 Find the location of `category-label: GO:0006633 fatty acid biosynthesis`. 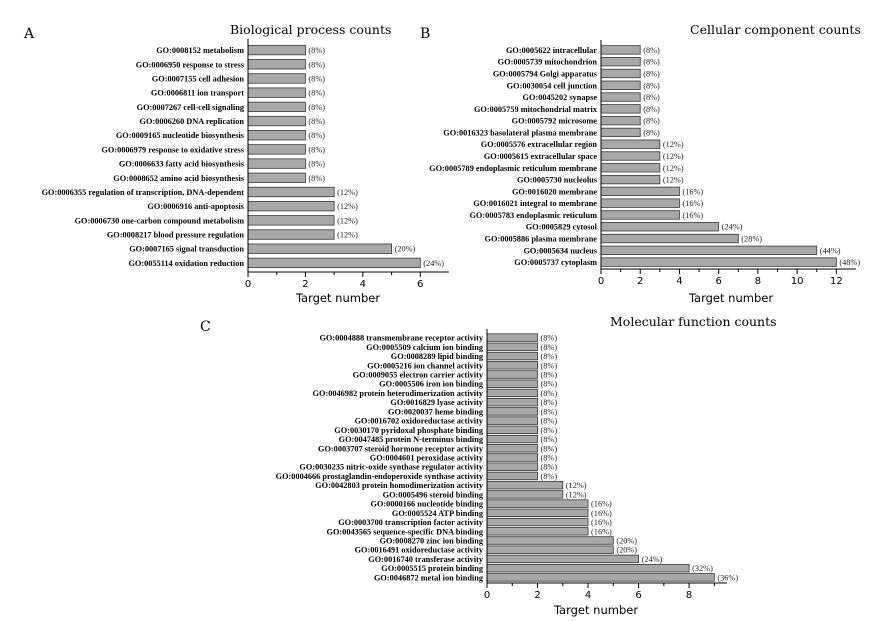

category-label: GO:0006633 fatty acid biosynthesis is located at coordinates (182, 164).